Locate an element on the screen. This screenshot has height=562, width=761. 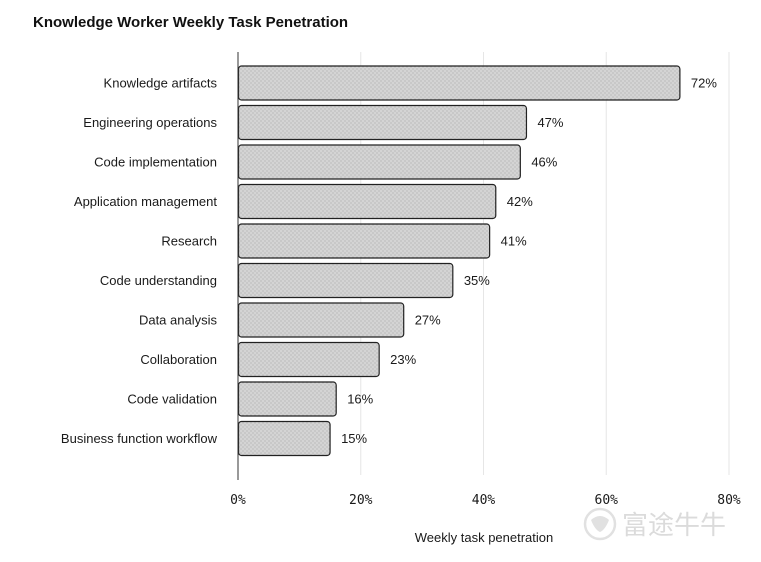
x-tick-label: 20% is located at coordinates (361, 500).